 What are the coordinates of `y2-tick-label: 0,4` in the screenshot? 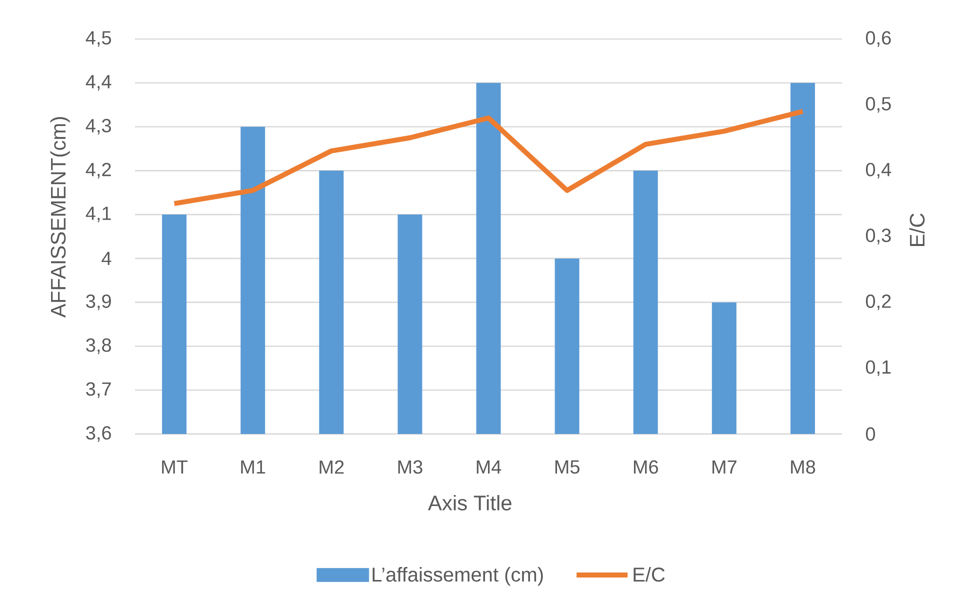 It's located at (879, 170).